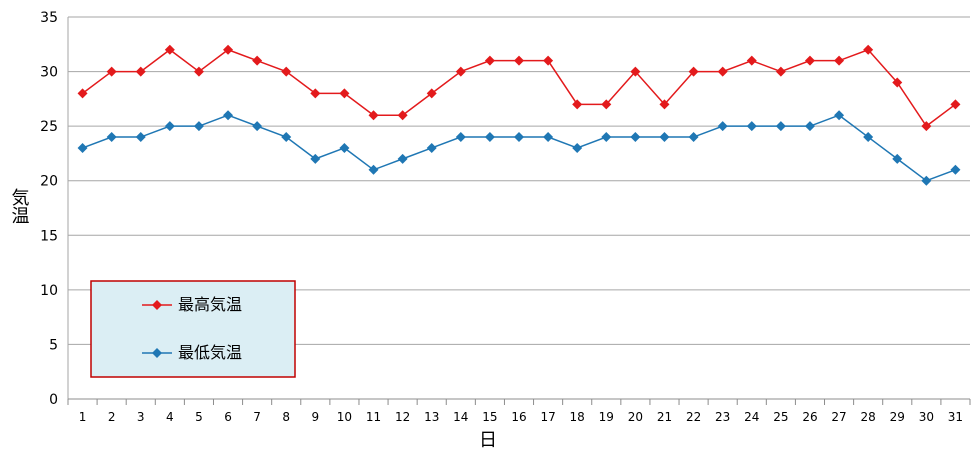  What do you see at coordinates (722, 417) in the screenshot?
I see `x-tick-label: 23` at bounding box center [722, 417].